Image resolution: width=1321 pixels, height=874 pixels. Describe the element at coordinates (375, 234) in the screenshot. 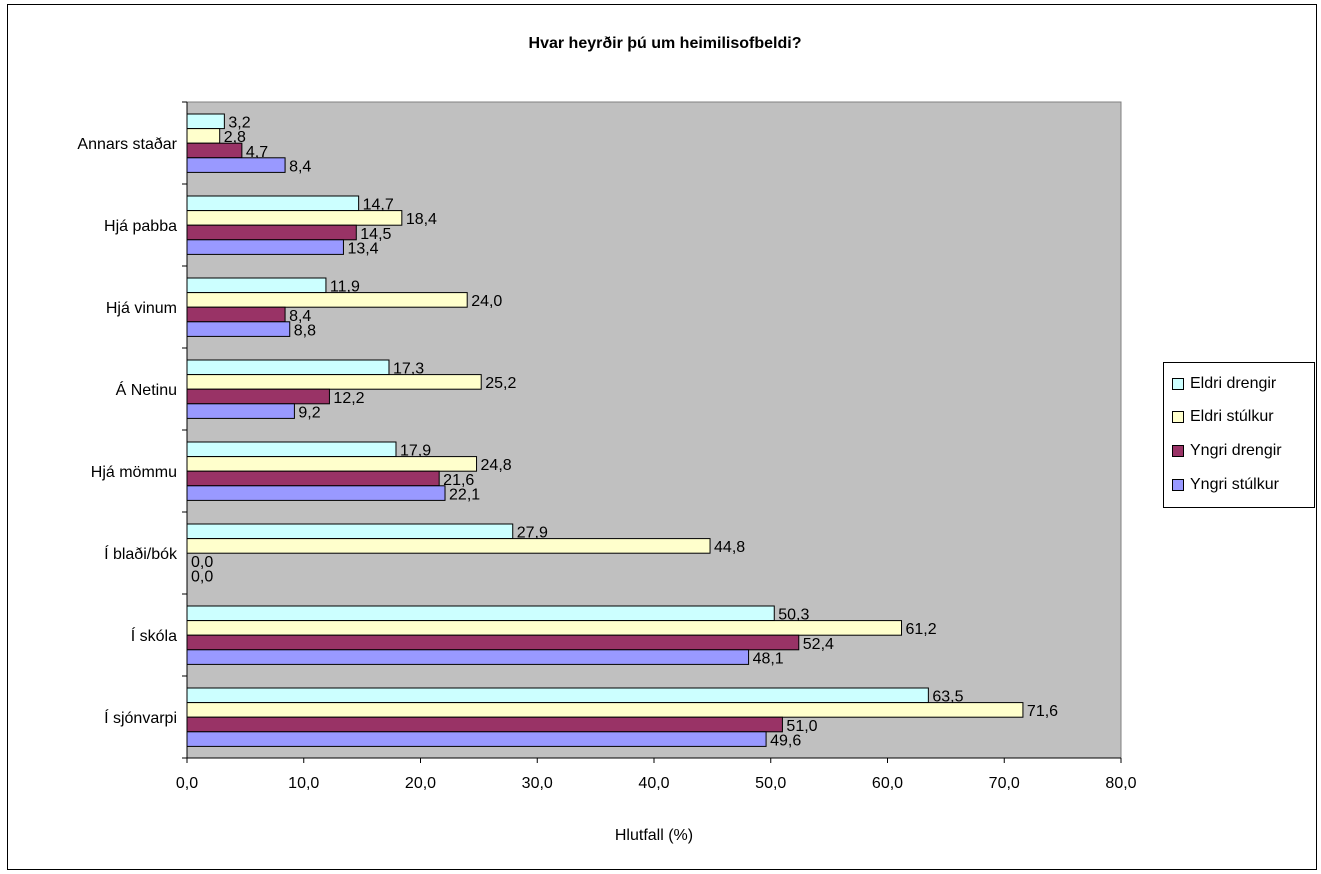

I see `data-label: 14,5` at that location.